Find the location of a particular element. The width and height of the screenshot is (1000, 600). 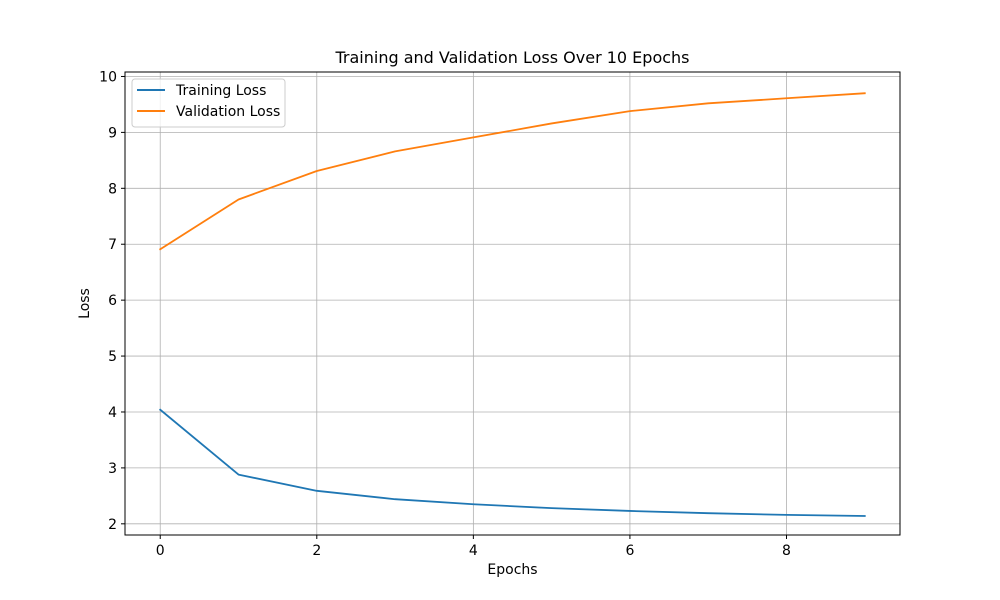

x-tick-label: 8 is located at coordinates (786, 551).